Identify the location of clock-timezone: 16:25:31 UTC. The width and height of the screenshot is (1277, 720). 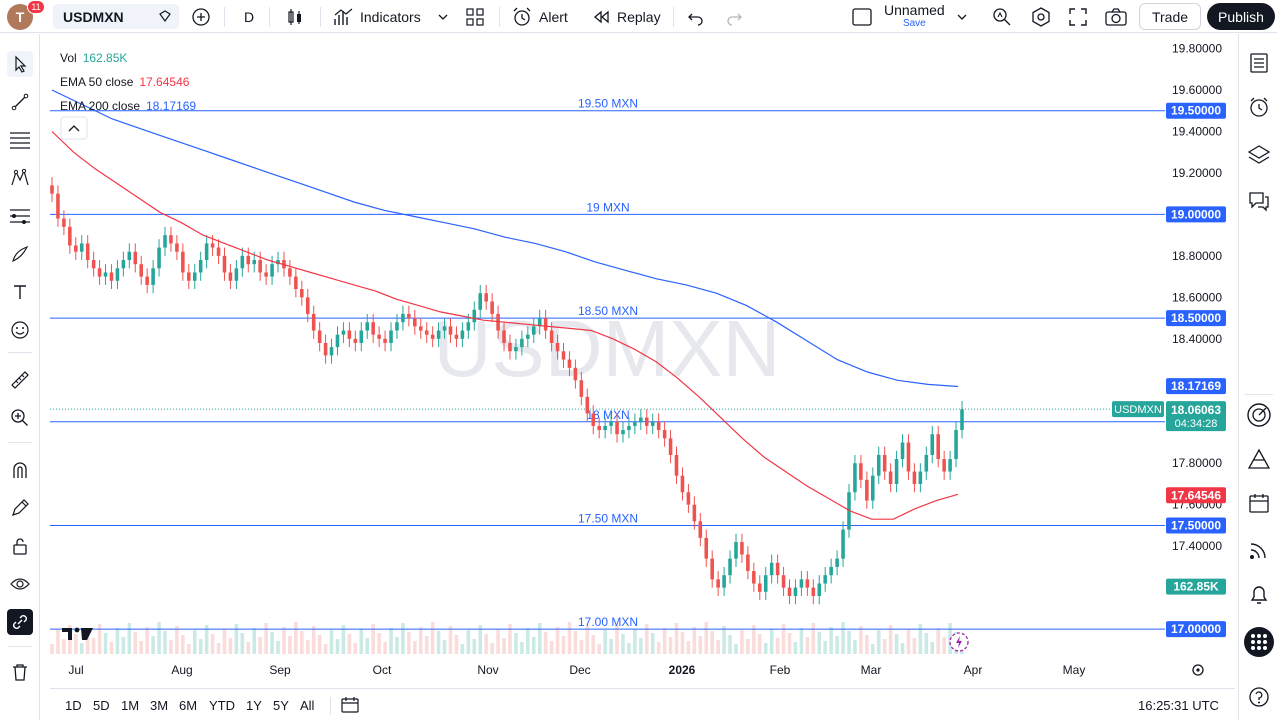
(1178, 705).